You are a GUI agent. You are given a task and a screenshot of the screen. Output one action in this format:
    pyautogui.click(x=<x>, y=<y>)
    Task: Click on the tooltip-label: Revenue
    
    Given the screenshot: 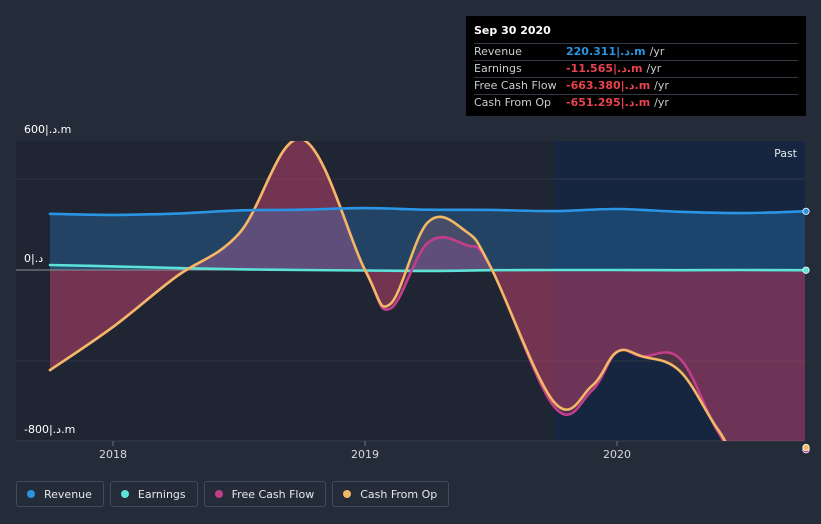 What is the action you would take?
    pyautogui.click(x=498, y=51)
    